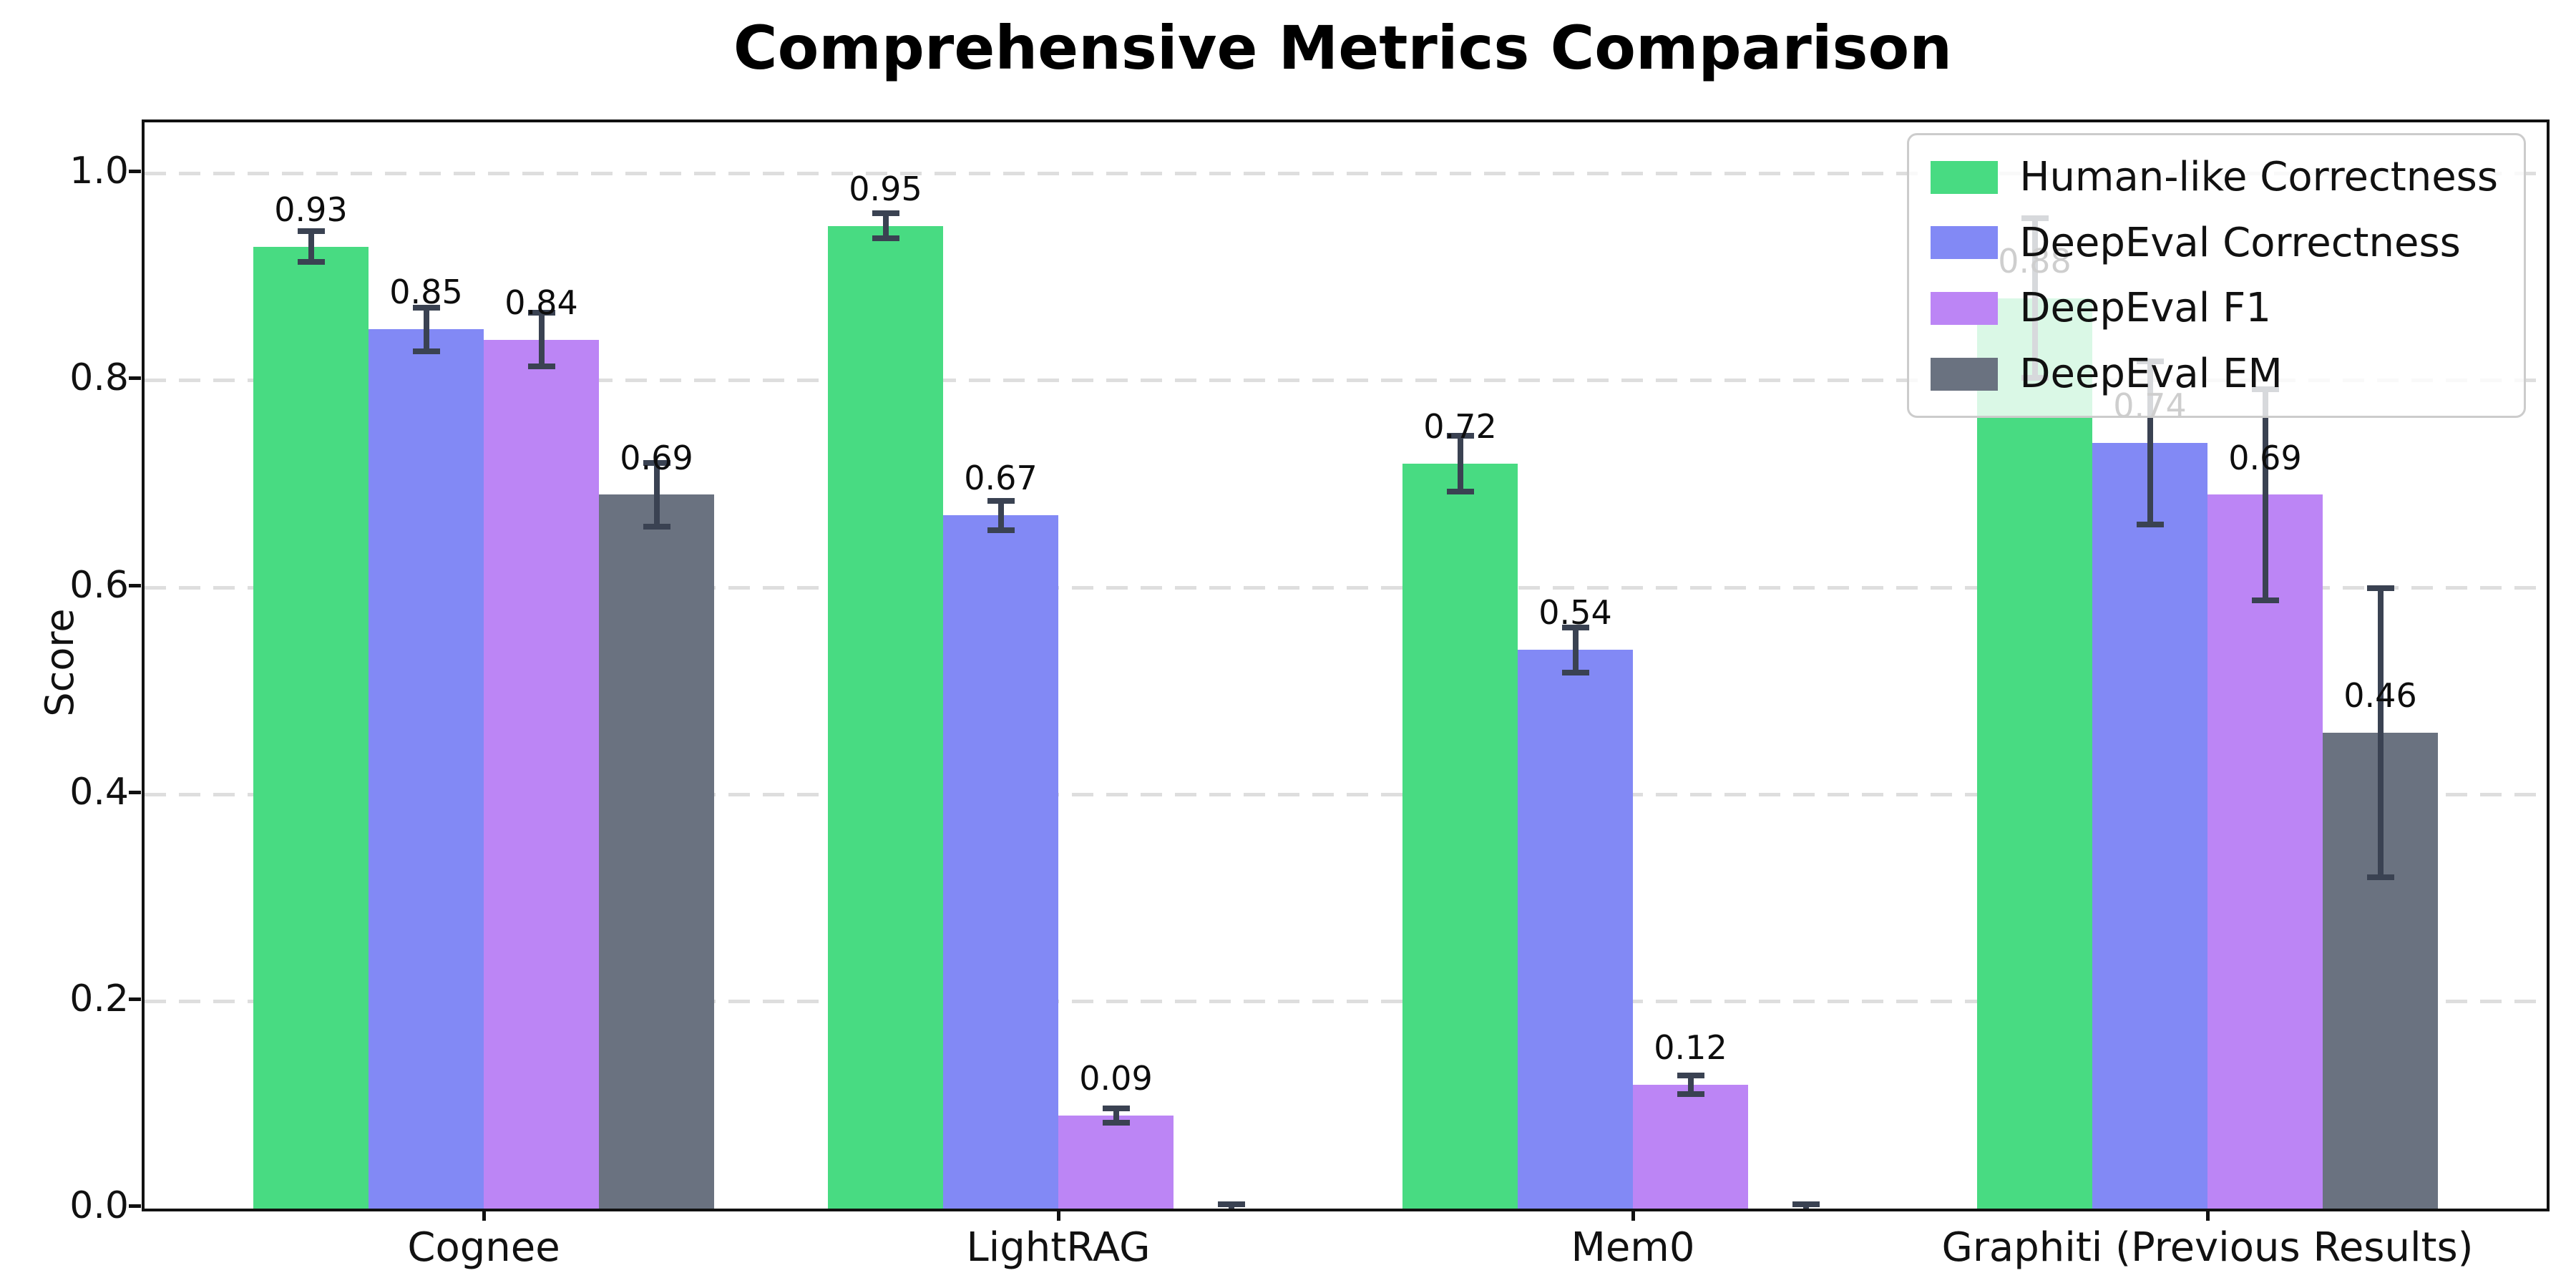 The image size is (2576, 1288). What do you see at coordinates (2145, 308) in the screenshot?
I see `legend-label: DeepEval F1` at bounding box center [2145, 308].